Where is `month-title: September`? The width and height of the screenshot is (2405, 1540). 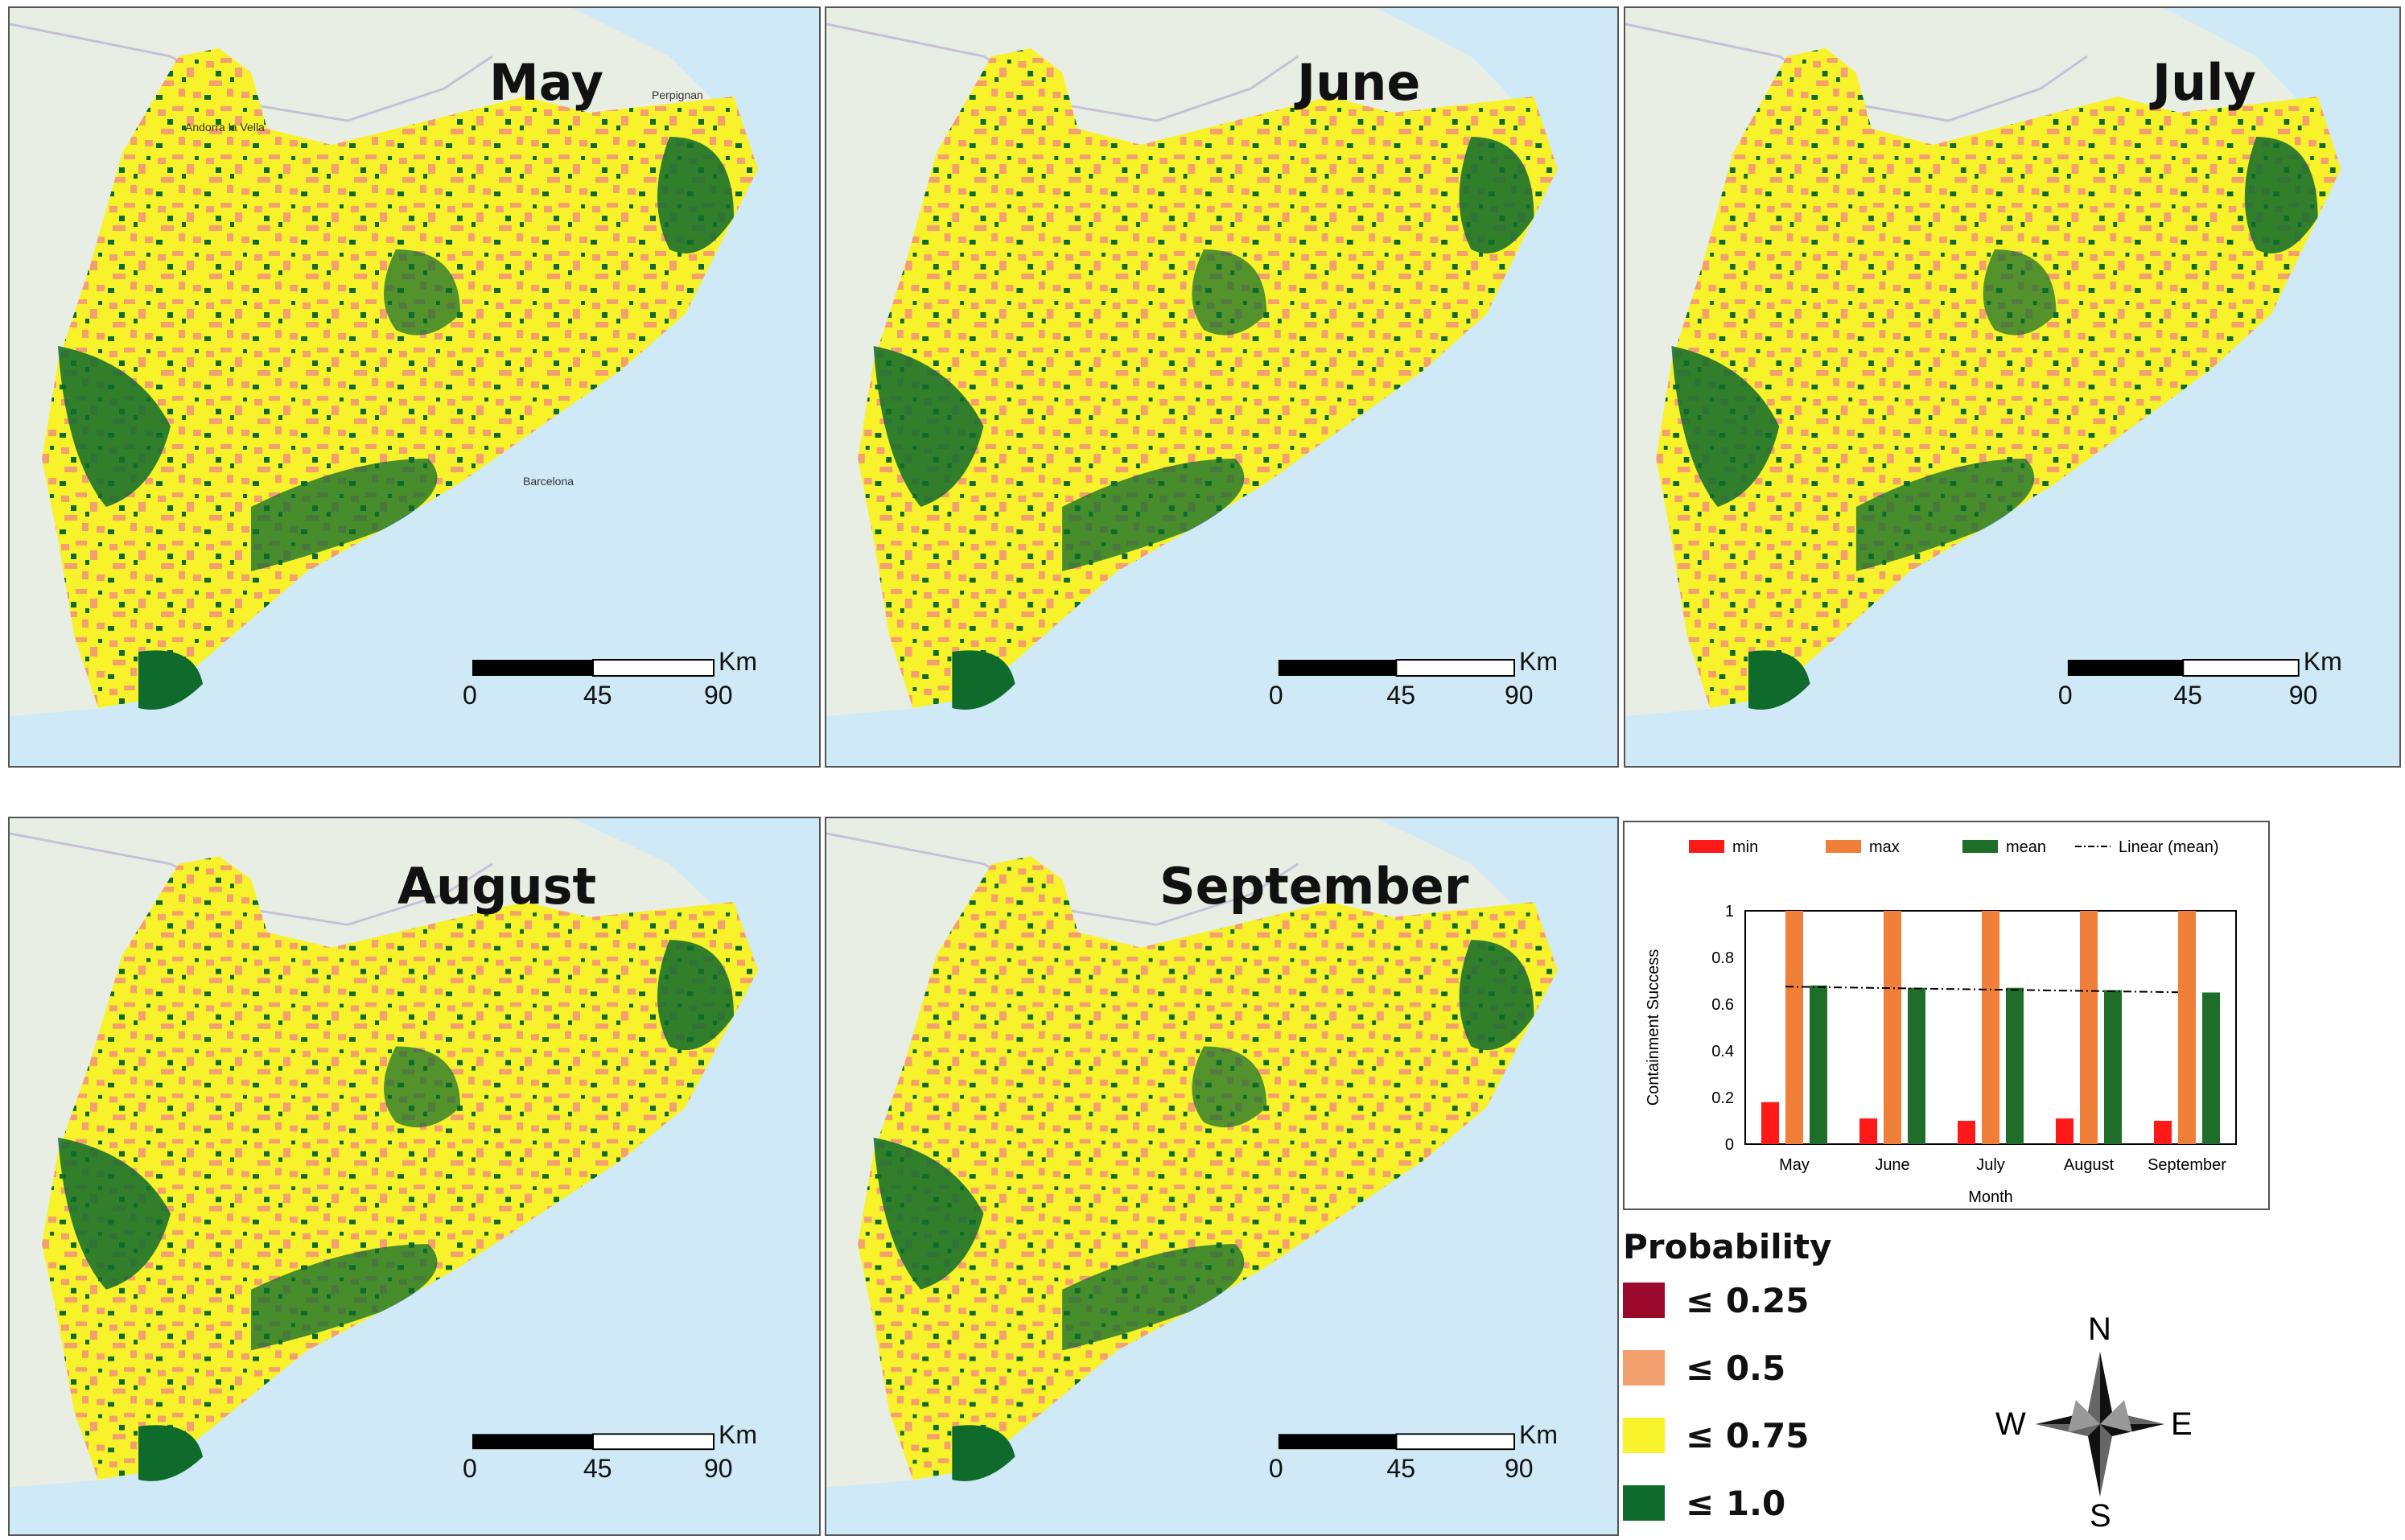 month-title: September is located at coordinates (1314, 887).